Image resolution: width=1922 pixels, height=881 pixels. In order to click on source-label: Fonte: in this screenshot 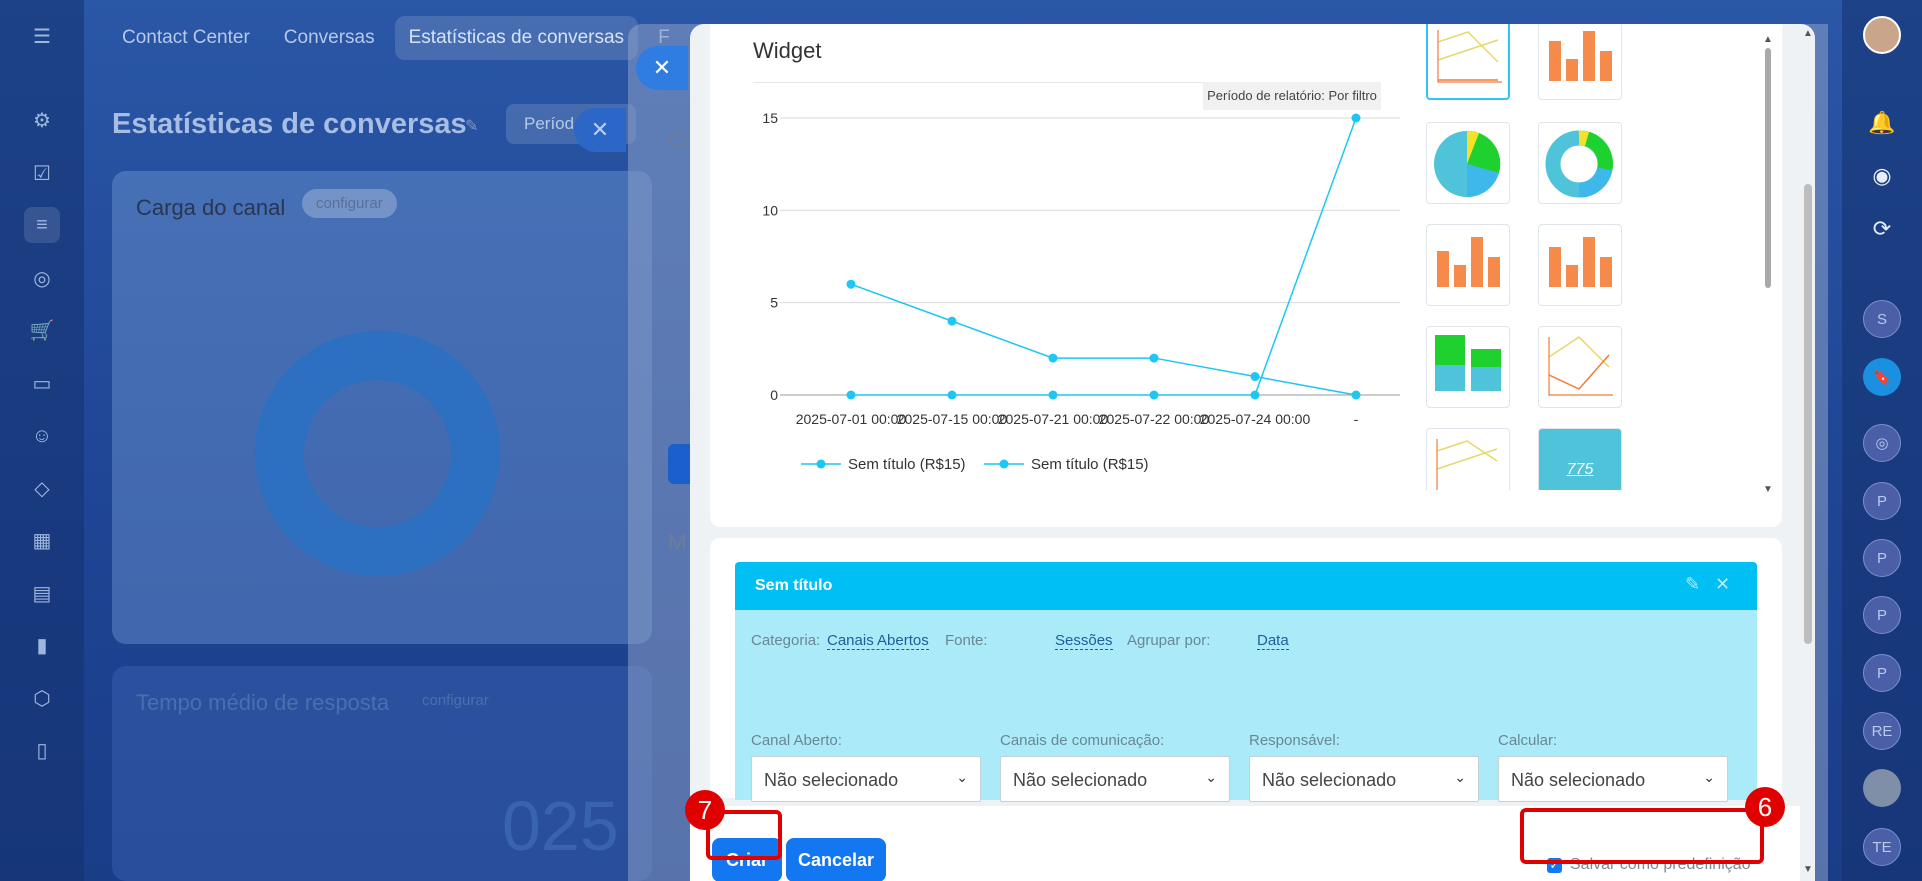, I will do `click(966, 640)`.